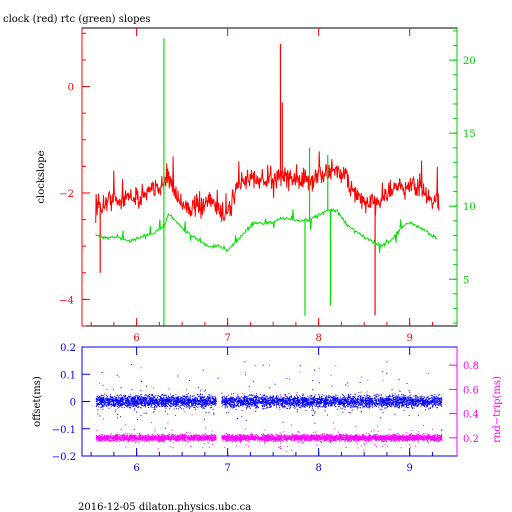 The image size is (512, 512). What do you see at coordinates (469, 134) in the screenshot?
I see `top-y-right-tick-label: 15` at bounding box center [469, 134].